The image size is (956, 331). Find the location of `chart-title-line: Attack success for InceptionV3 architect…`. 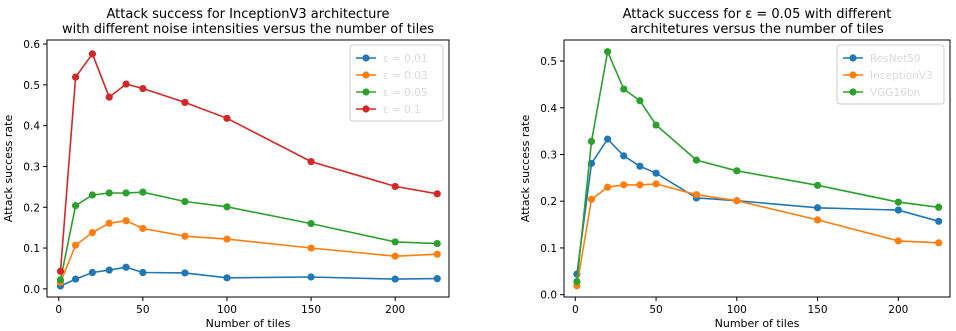

chart-title-line: Attack success for InceptionV3 architect… is located at coordinates (248, 14).